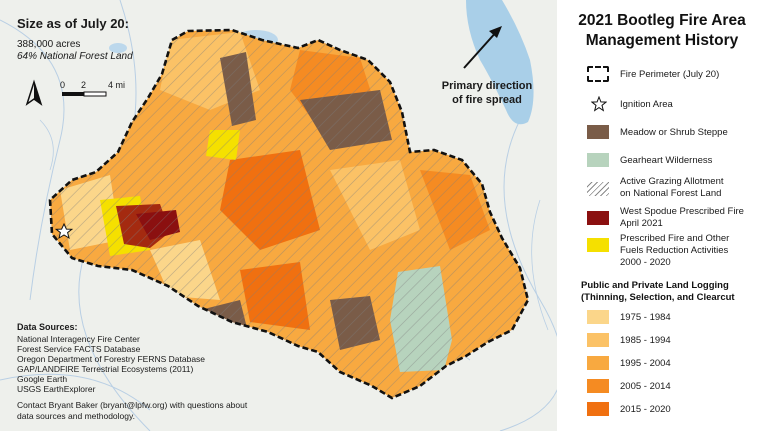 This screenshot has height=431, width=767. What do you see at coordinates (598, 317) in the screenshot?
I see `logging-swatch-1975` at bounding box center [598, 317].